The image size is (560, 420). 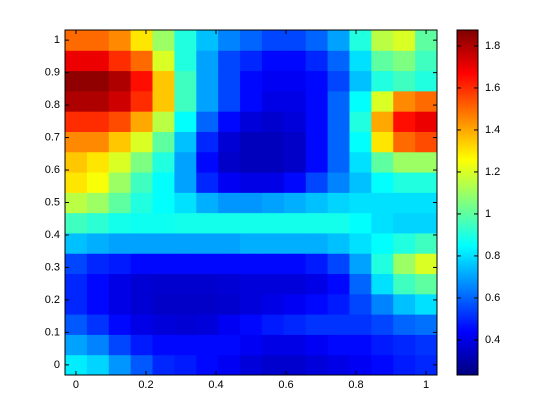 What do you see at coordinates (492, 46) in the screenshot?
I see `colorbar-tick-label: 1.8` at bounding box center [492, 46].